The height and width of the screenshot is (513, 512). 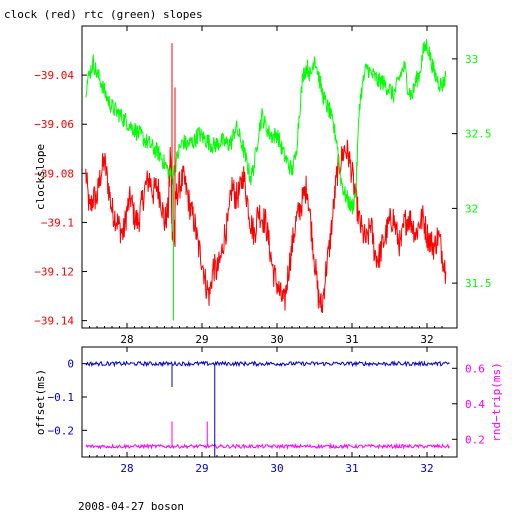 What do you see at coordinates (54, 173) in the screenshot?
I see `y-tick-label: −39.08` at bounding box center [54, 173].